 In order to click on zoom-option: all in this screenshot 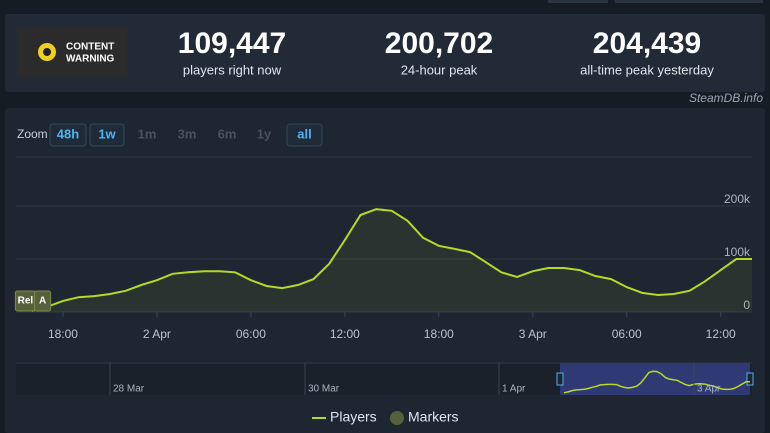, I will do `click(304, 133)`.